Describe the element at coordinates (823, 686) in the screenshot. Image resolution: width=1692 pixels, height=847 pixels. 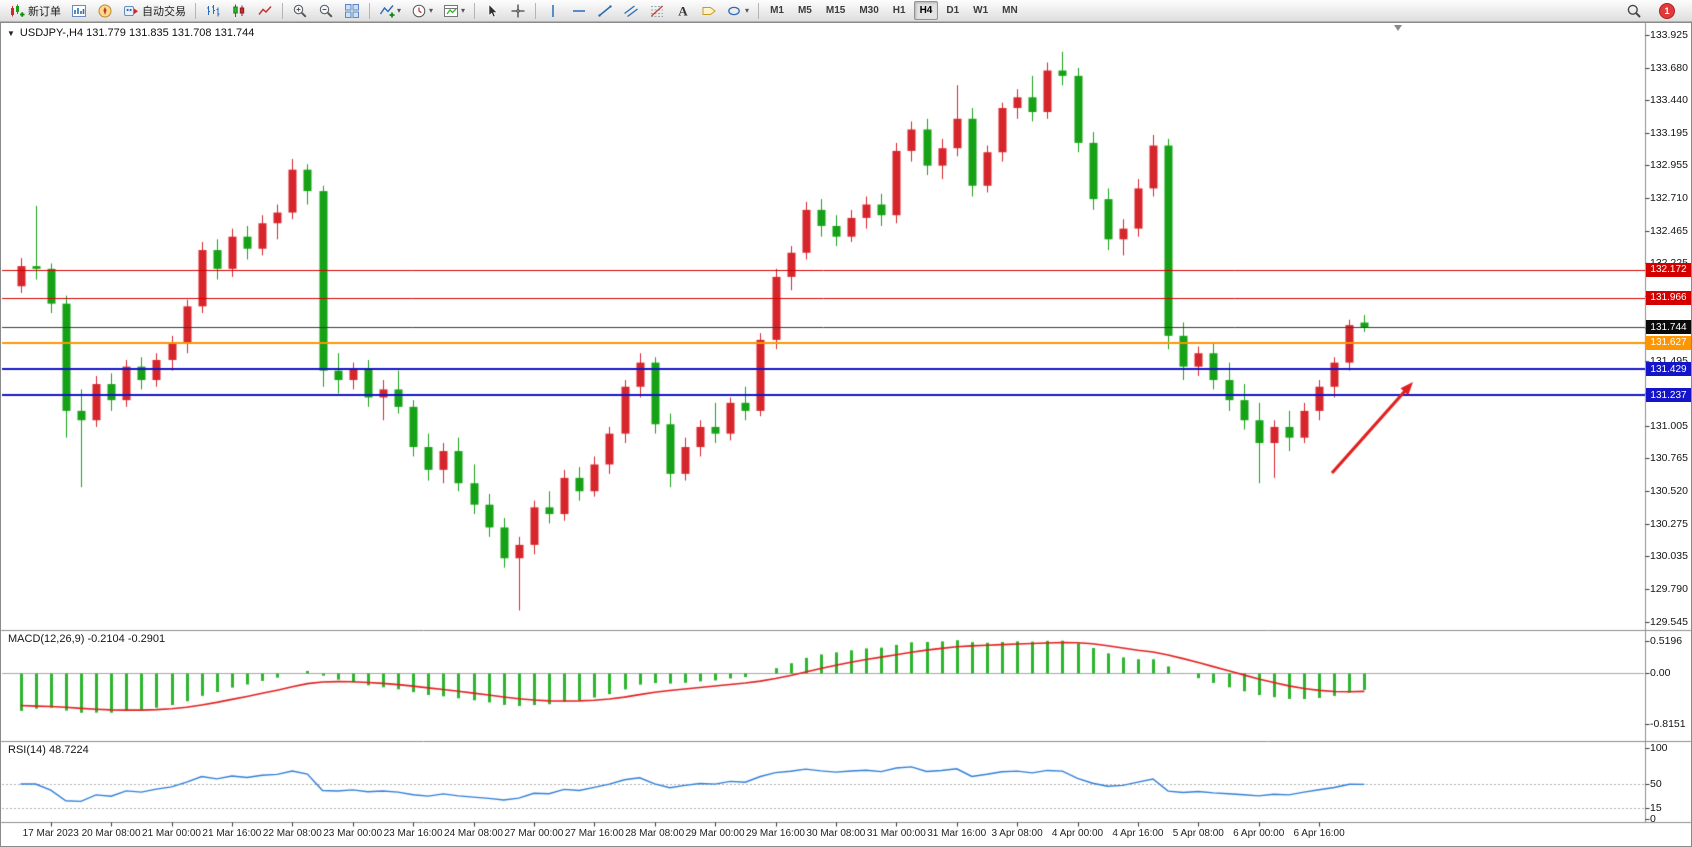
I see `macd-pane` at that location.